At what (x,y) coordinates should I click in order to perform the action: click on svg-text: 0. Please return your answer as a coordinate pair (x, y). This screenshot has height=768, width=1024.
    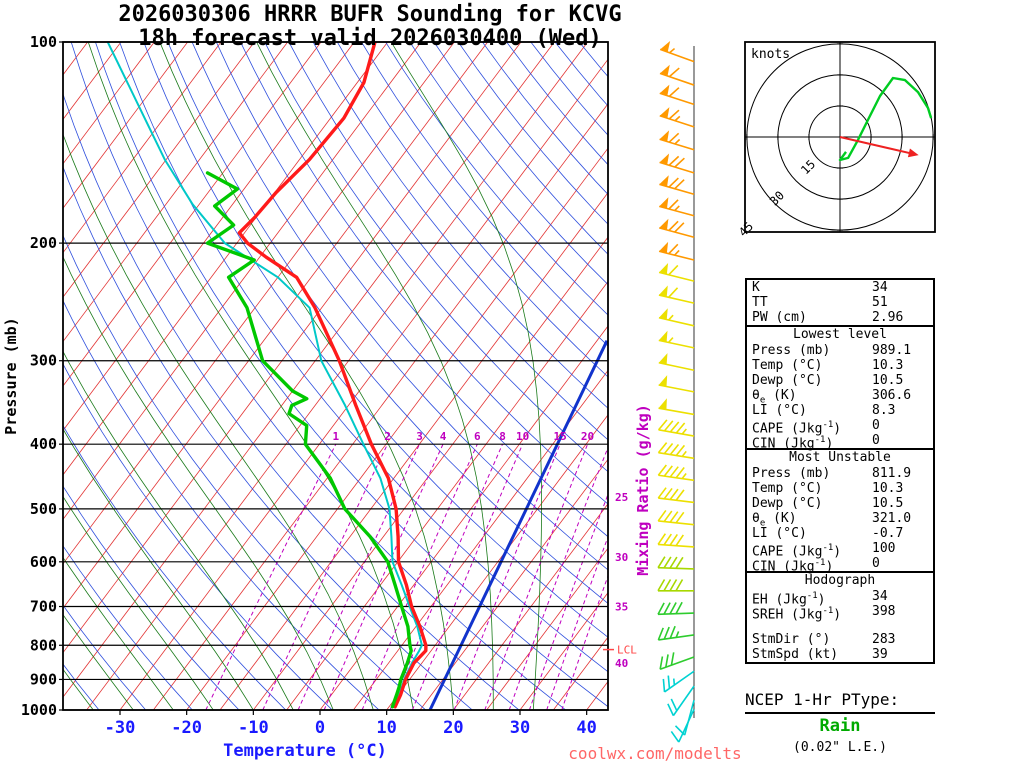
    Looking at the image, I should click on (320, 728).